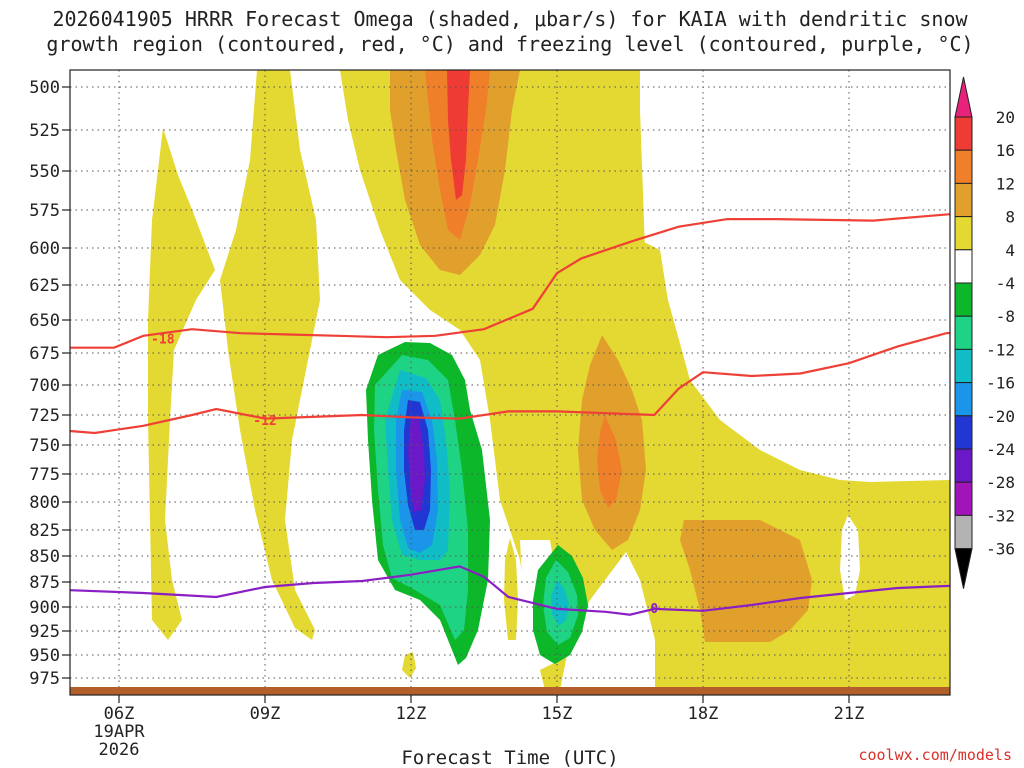 This screenshot has width=1024, height=768. What do you see at coordinates (1010, 250) in the screenshot?
I see `colorbar-label: 4` at bounding box center [1010, 250].